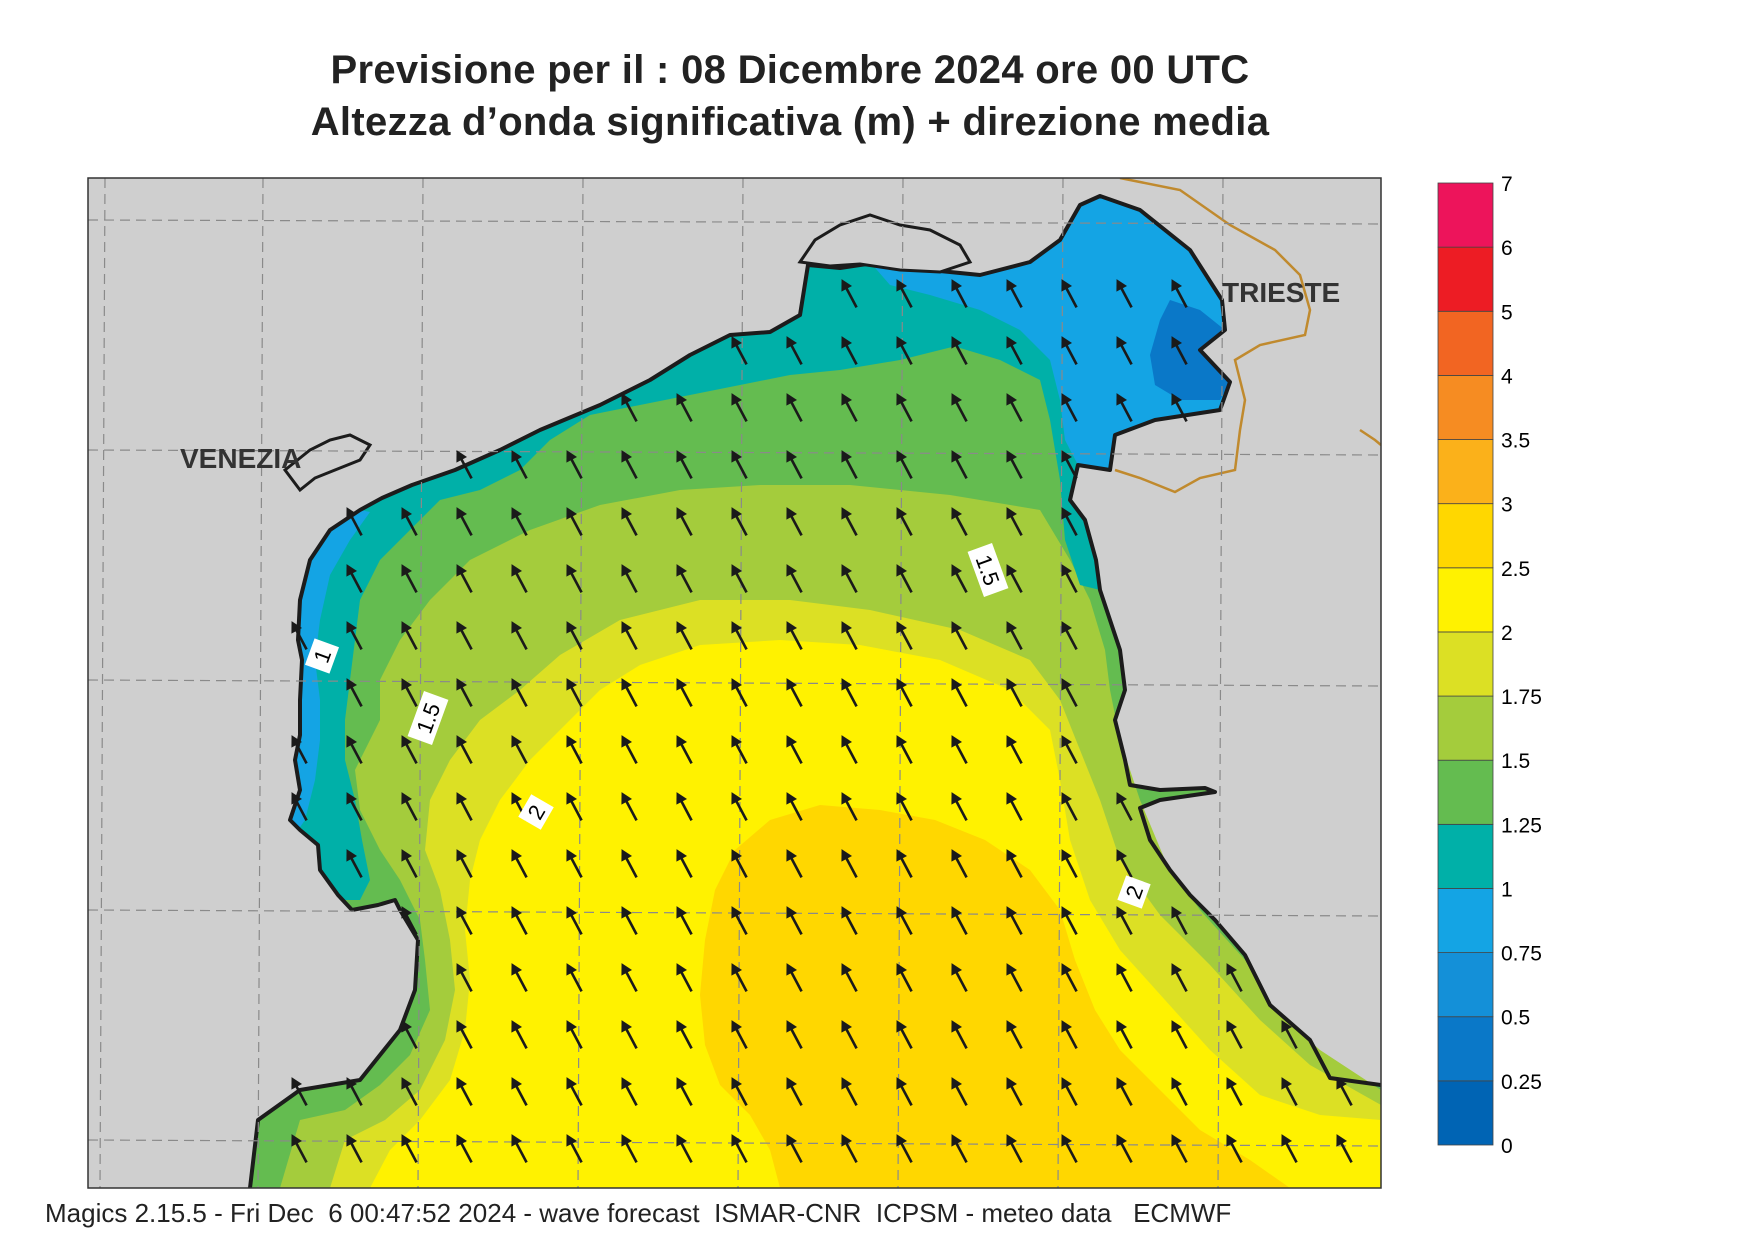  Describe the element at coordinates (1134, 892) in the screenshot. I see `contour-label-2-east: 2` at that location.